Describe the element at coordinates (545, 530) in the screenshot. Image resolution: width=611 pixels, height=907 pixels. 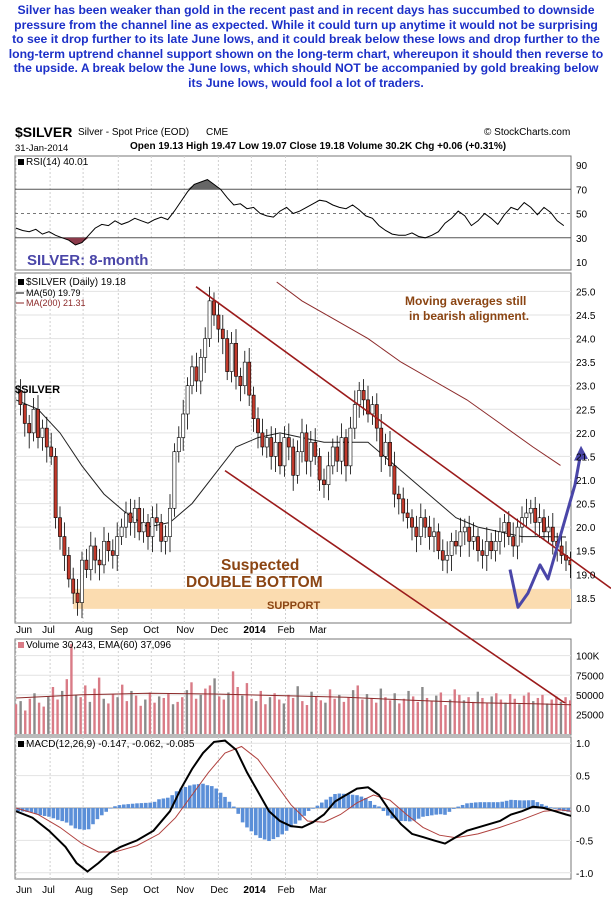
I see `projection-path` at that location.